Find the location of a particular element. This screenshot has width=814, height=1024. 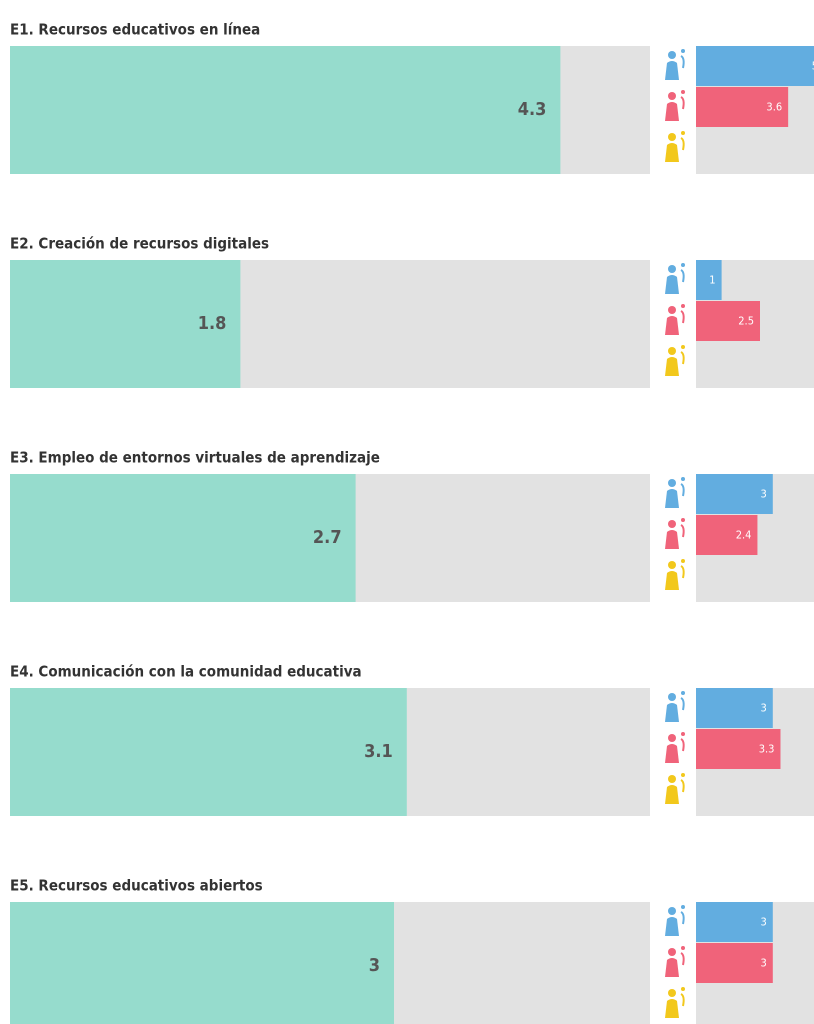

chart-title: E1. Recursos educativos en línea is located at coordinates (135, 30).